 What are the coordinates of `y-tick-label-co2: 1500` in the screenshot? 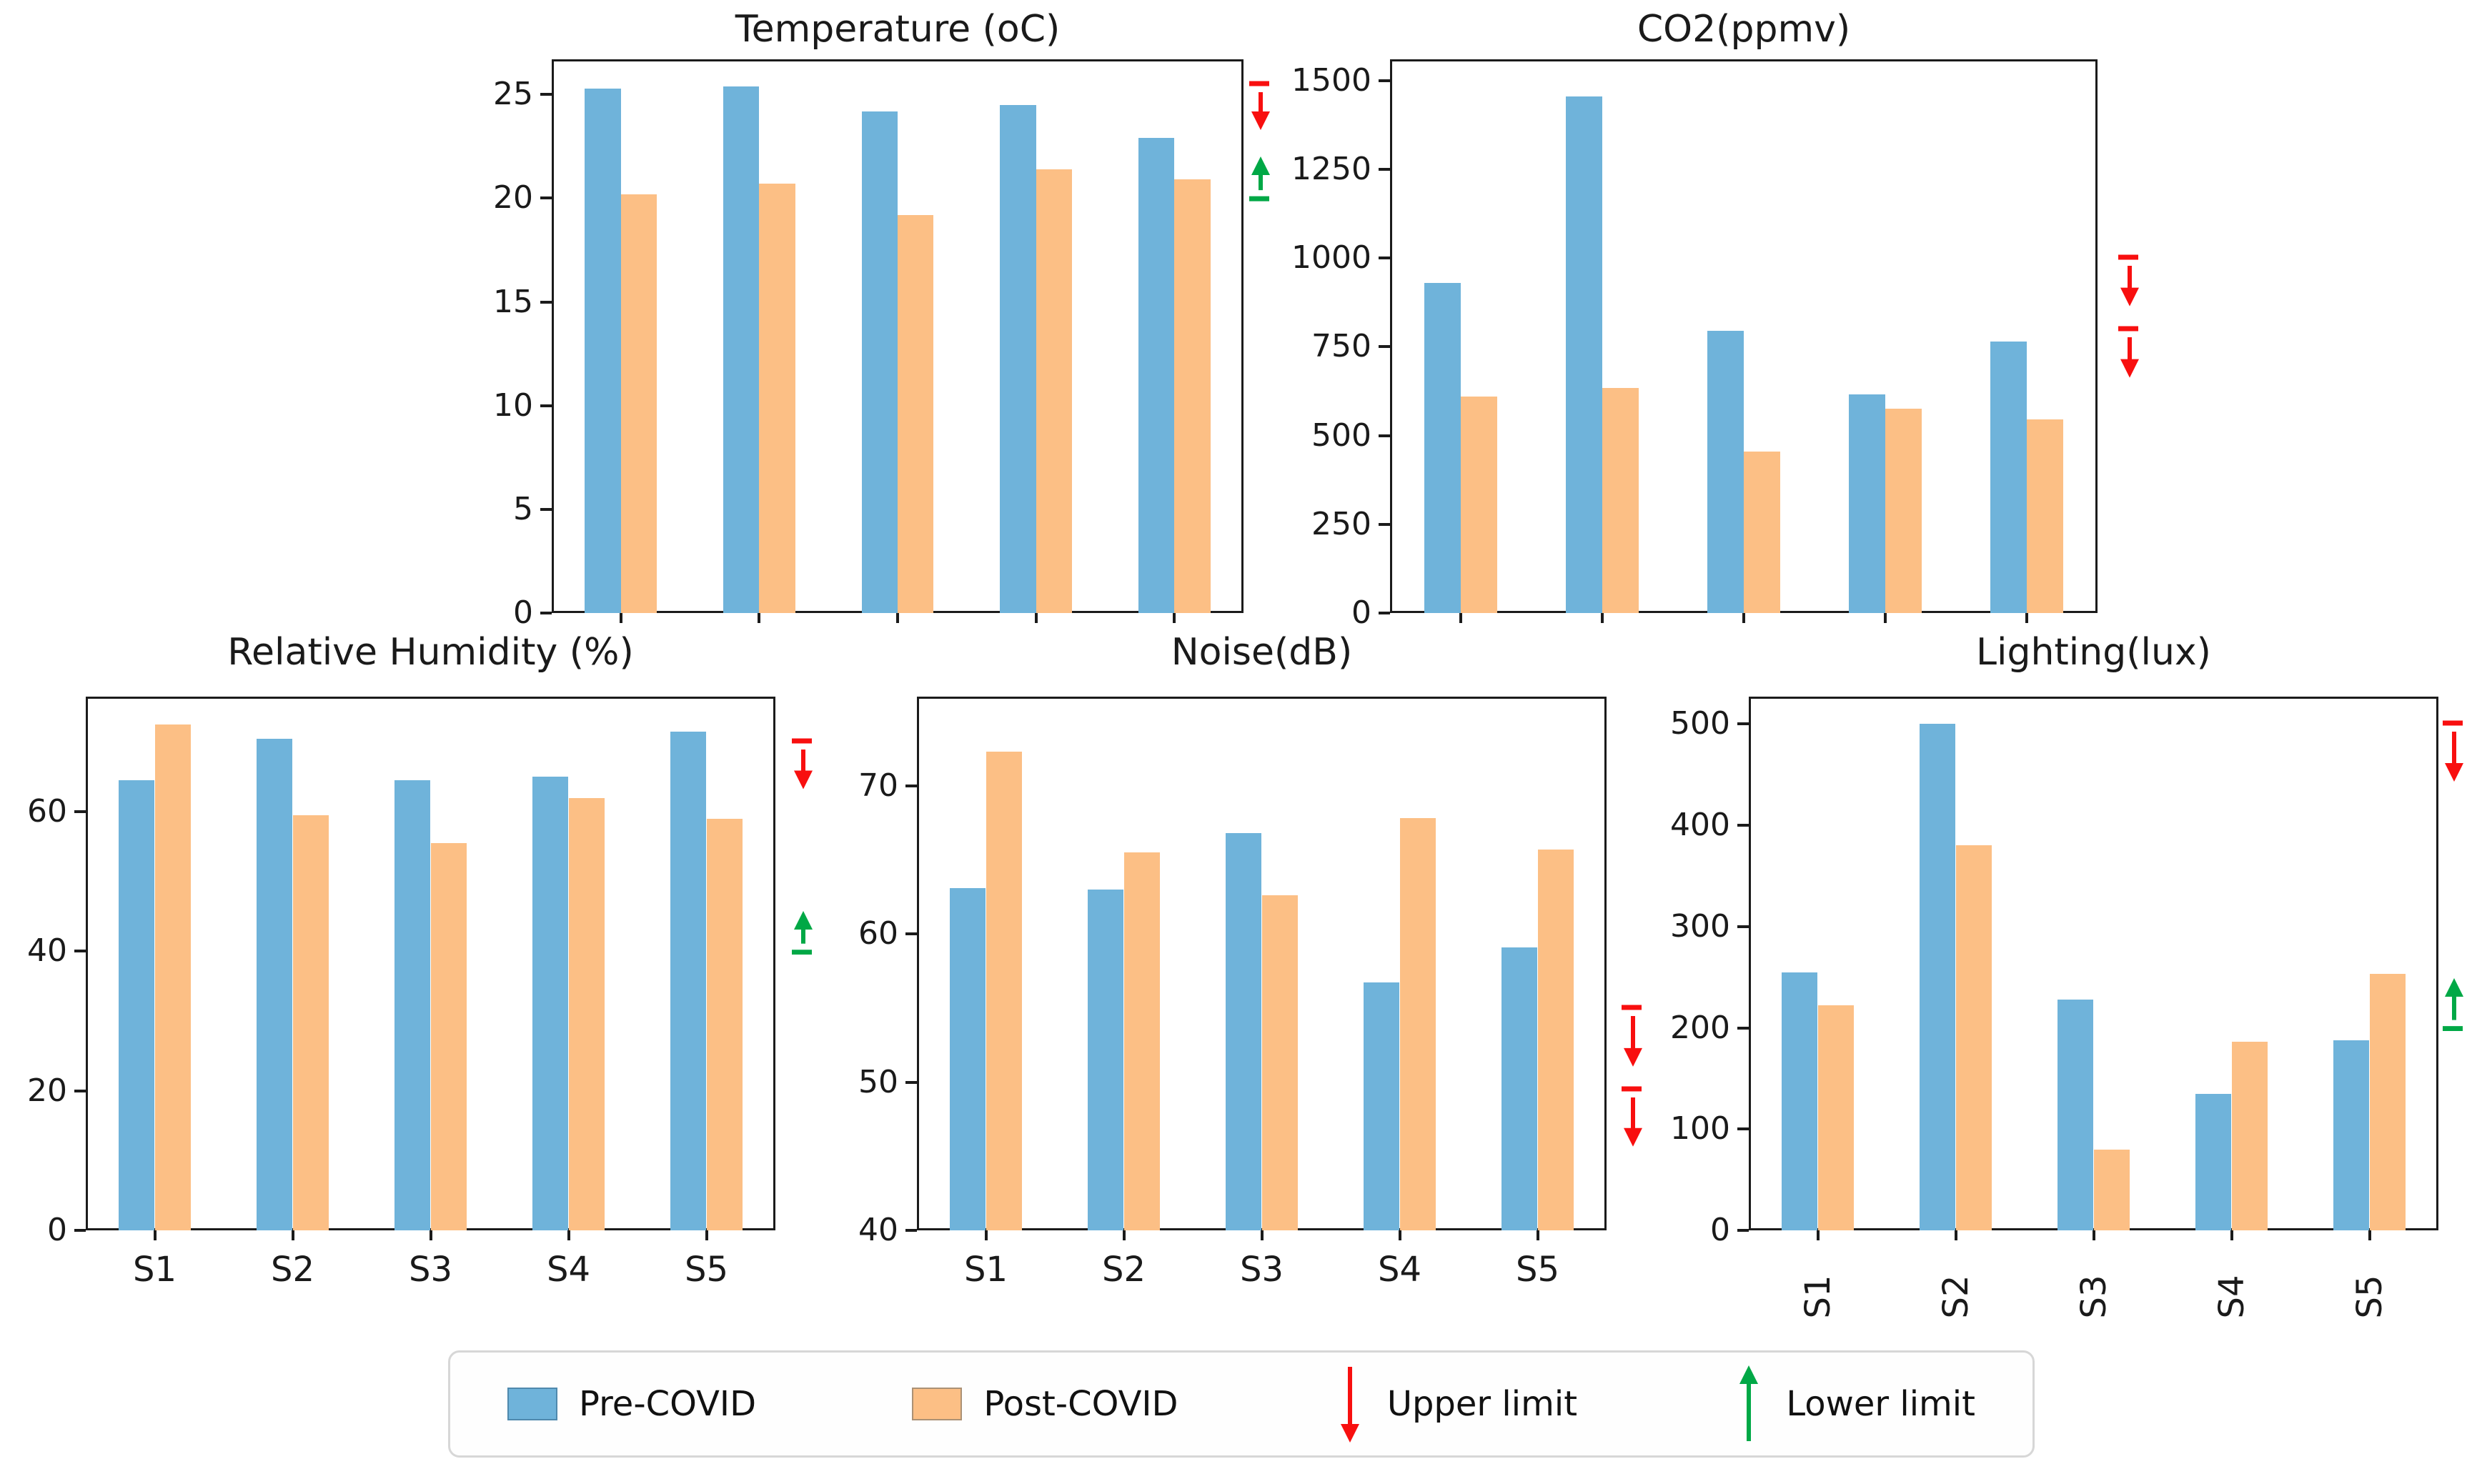 It's located at (1331, 80).